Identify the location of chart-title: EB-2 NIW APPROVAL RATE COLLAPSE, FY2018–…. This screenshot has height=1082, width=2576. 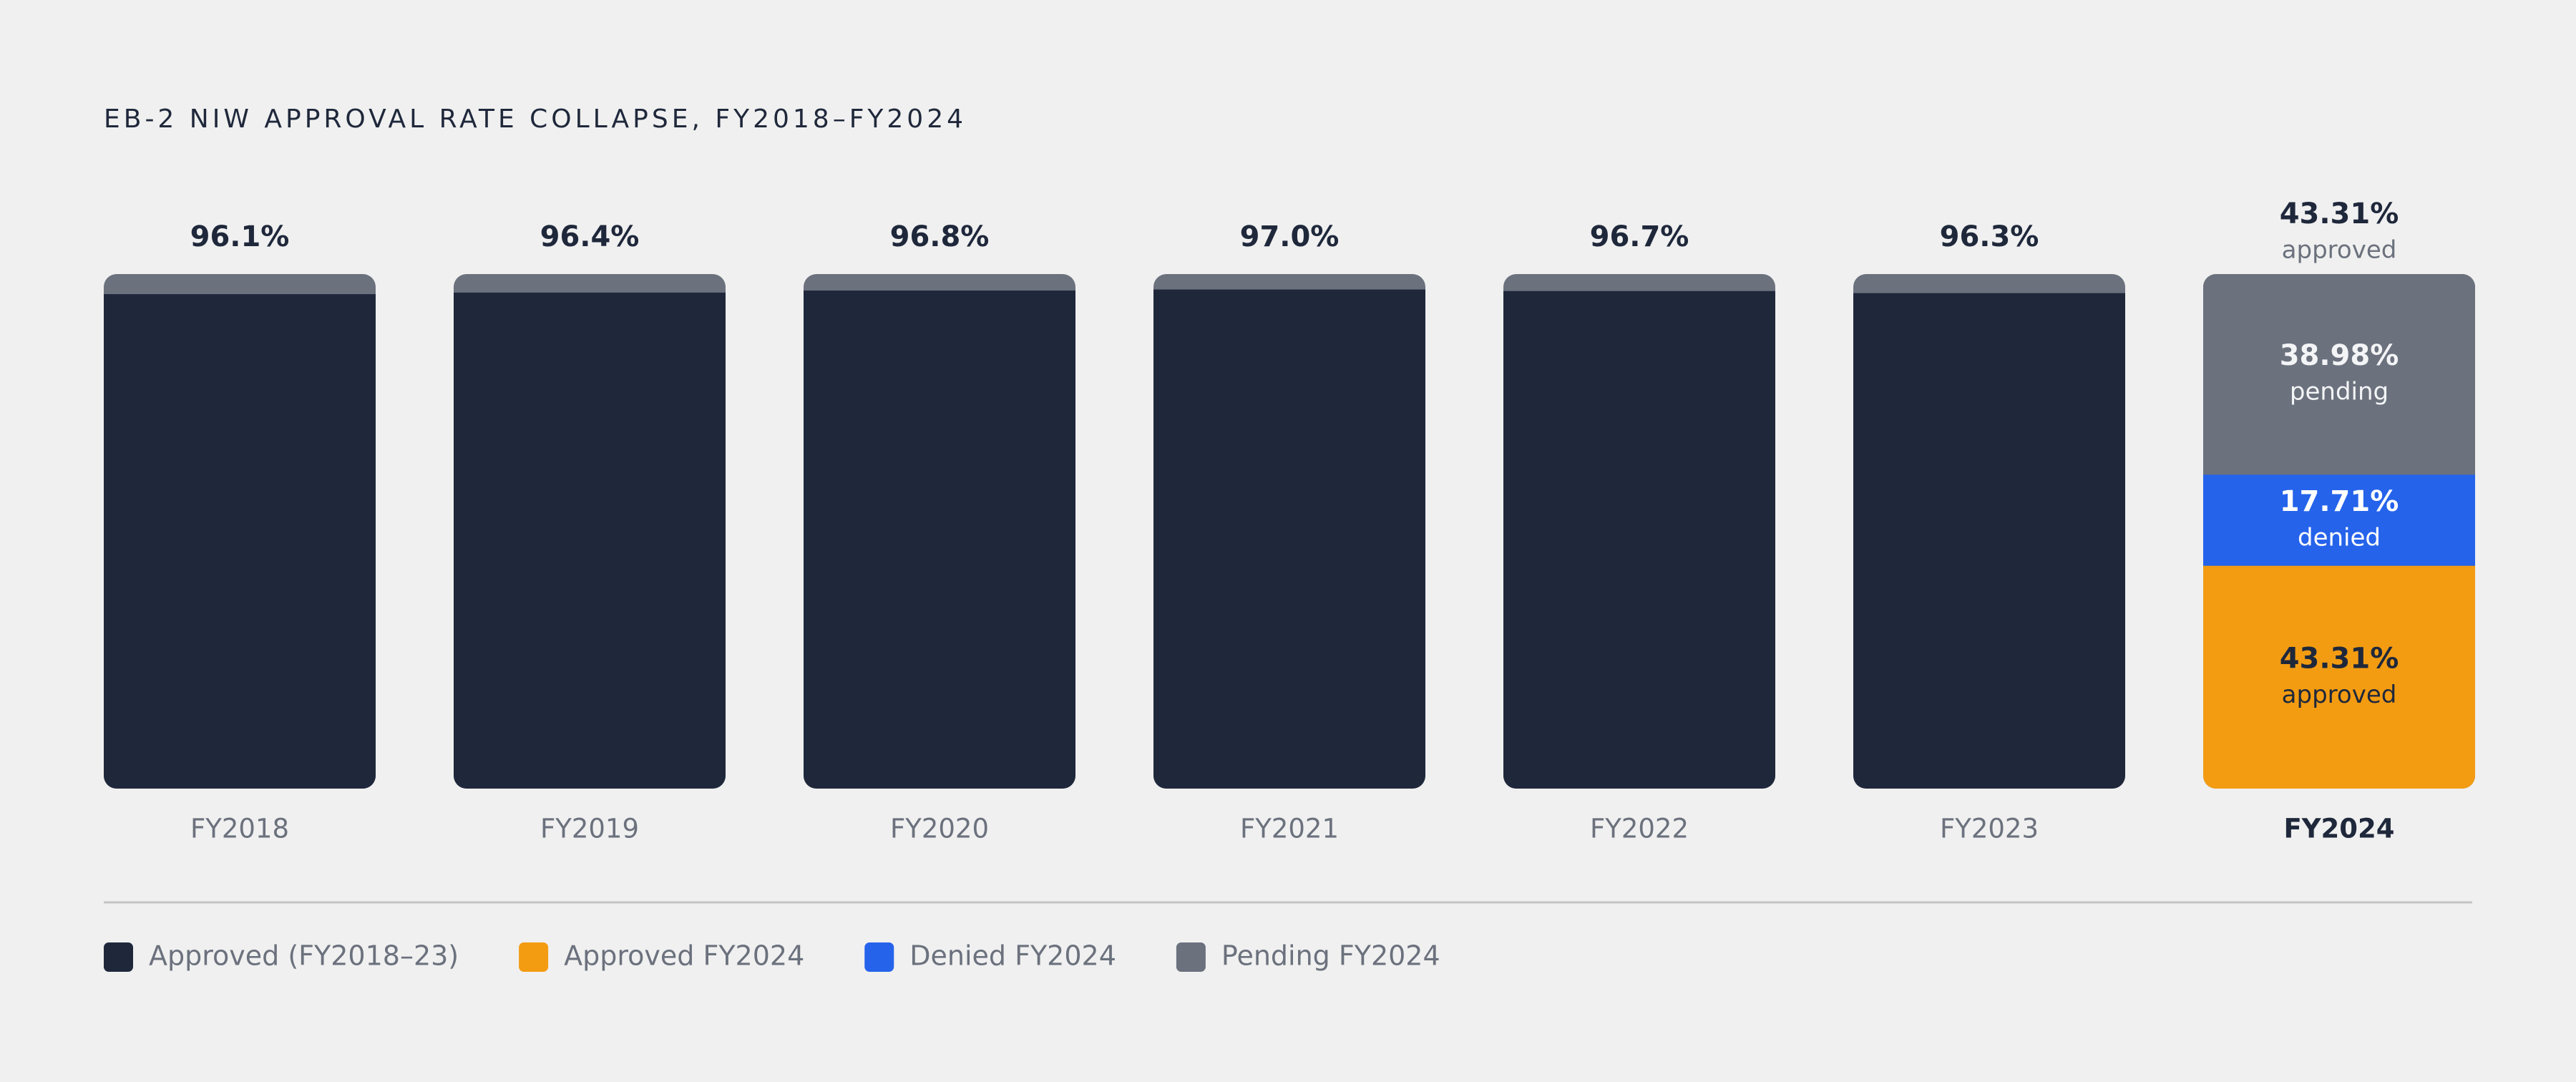
(535, 119).